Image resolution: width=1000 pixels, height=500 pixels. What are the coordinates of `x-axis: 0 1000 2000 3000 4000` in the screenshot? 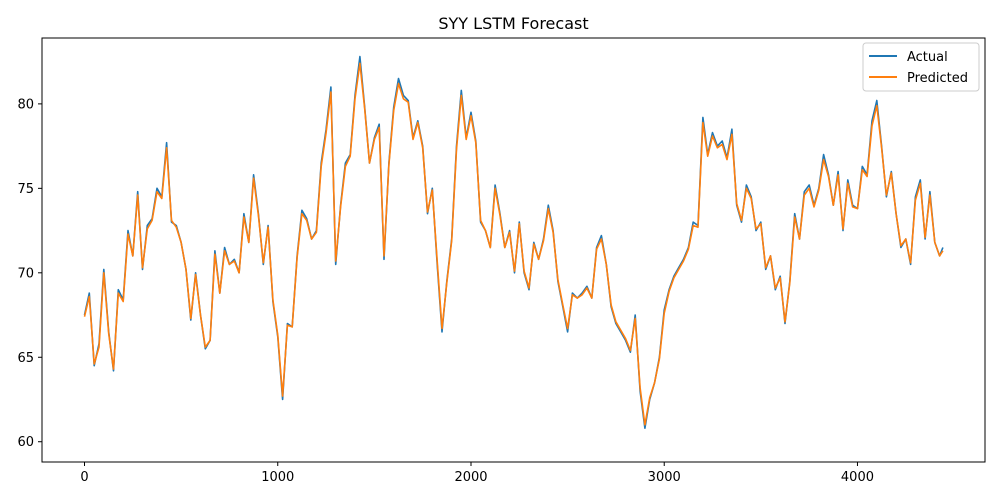 It's located at (477, 473).